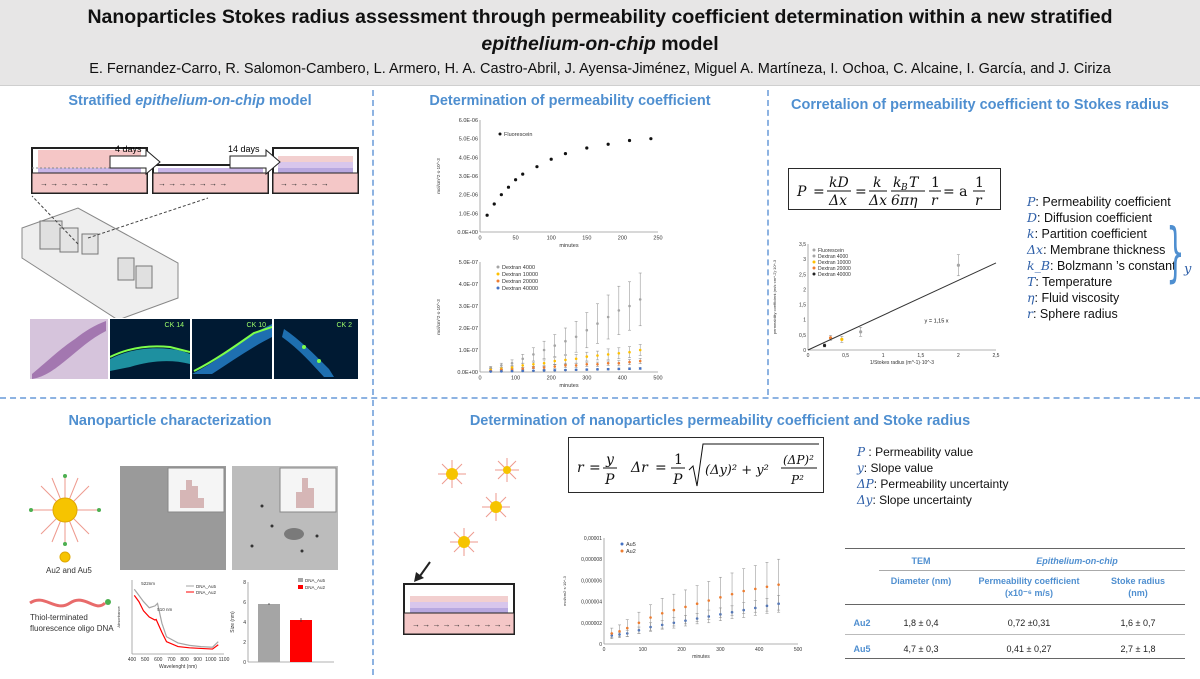 The width and height of the screenshot is (1200, 679). What do you see at coordinates (438, 317) in the screenshot?
I see `y-axis-label: mol/cm^2·s·10^-3` at bounding box center [438, 317].